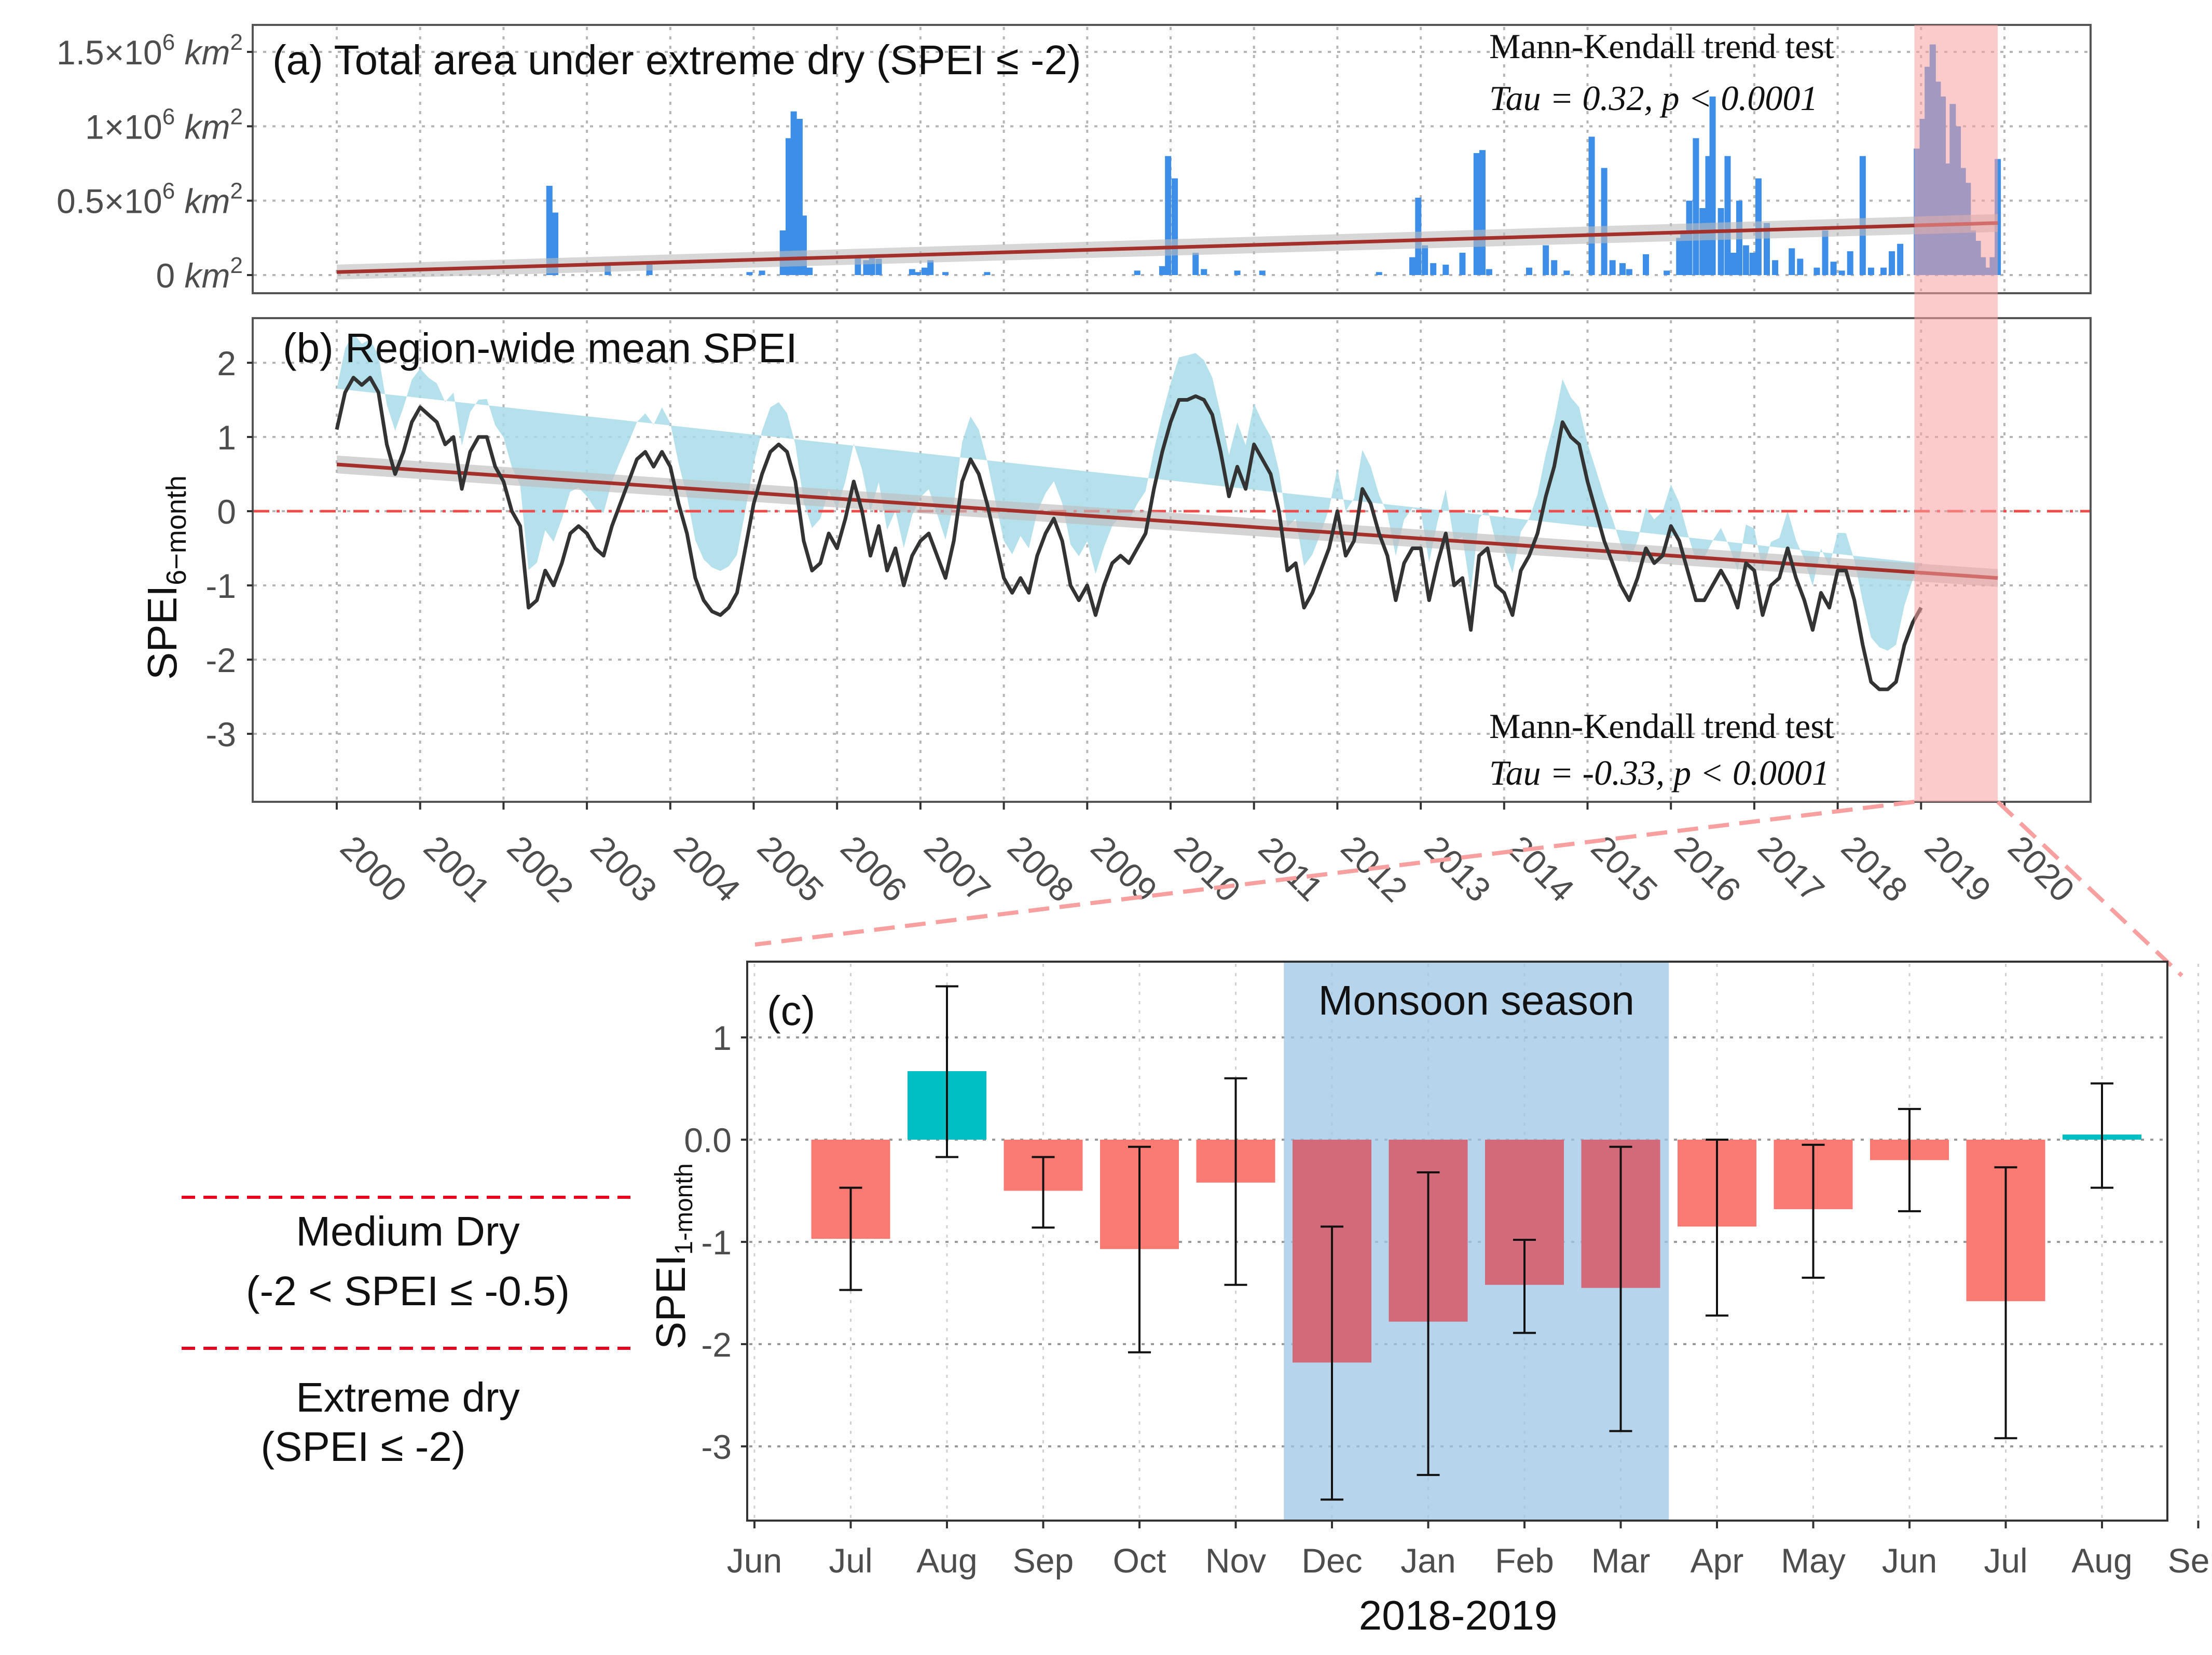 This screenshot has width=2212, height=1655. What do you see at coordinates (958, 869) in the screenshot?
I see `year-label-2007: 2007` at bounding box center [958, 869].